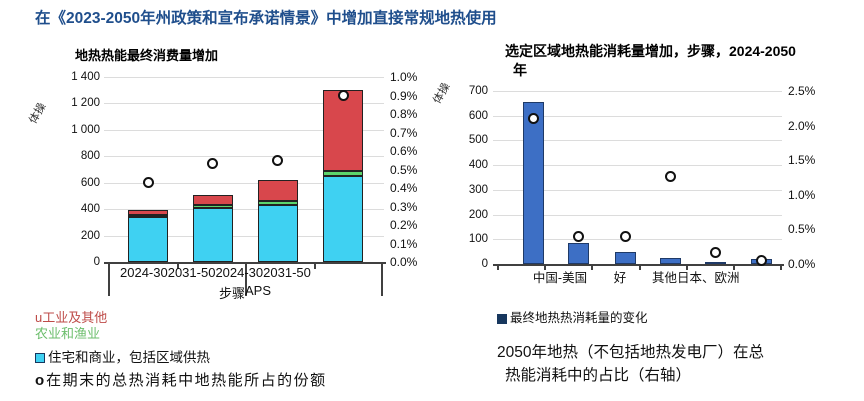  I want to click on left-chart-title: 地热热能最终消费量增加, so click(147, 55).